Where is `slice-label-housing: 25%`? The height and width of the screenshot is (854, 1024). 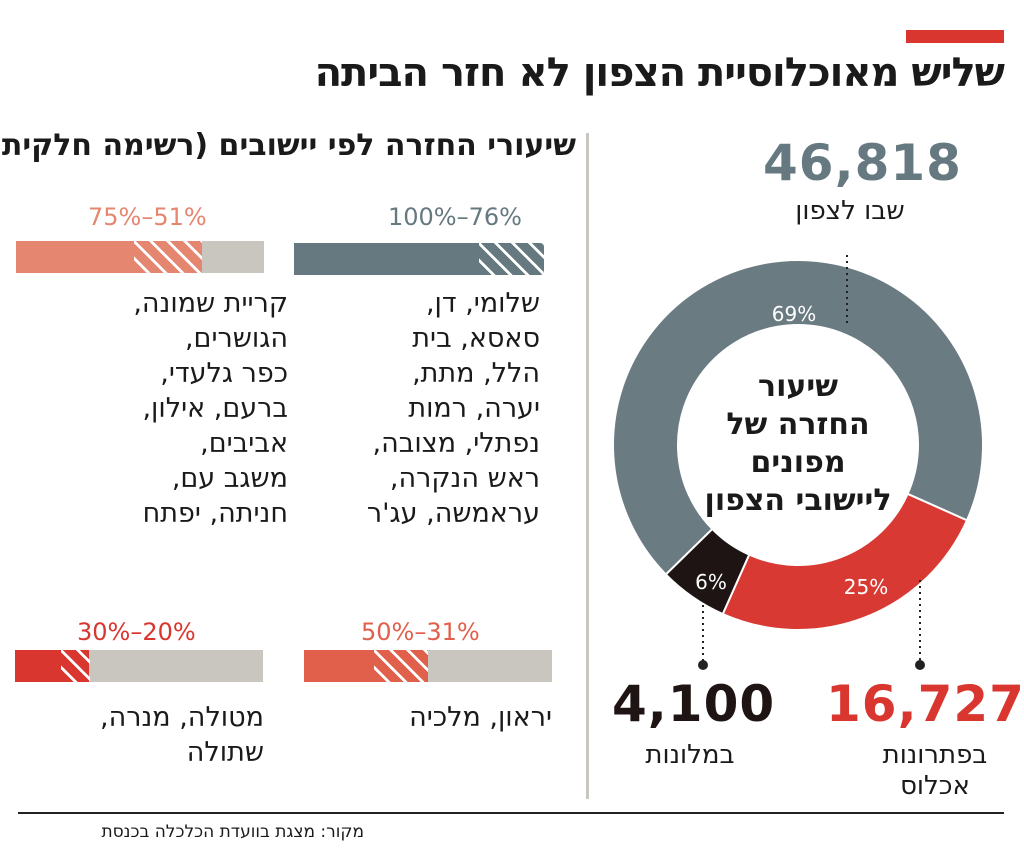
slice-label-housing: 25% is located at coordinates (866, 587).